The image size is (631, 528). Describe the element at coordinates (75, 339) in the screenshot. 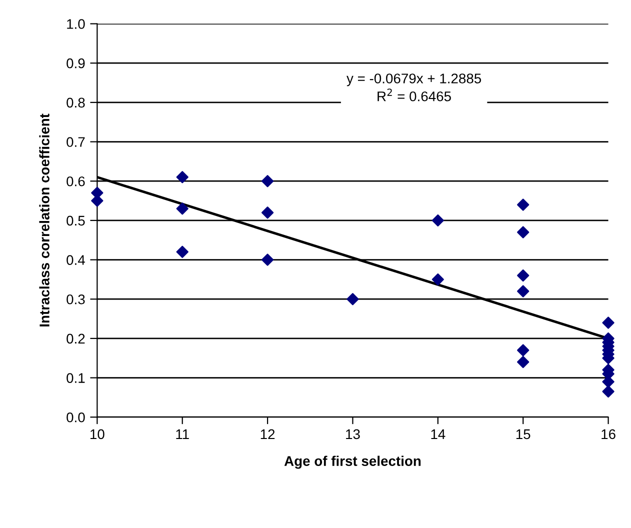

I see `y-tick-label: 0.2` at that location.